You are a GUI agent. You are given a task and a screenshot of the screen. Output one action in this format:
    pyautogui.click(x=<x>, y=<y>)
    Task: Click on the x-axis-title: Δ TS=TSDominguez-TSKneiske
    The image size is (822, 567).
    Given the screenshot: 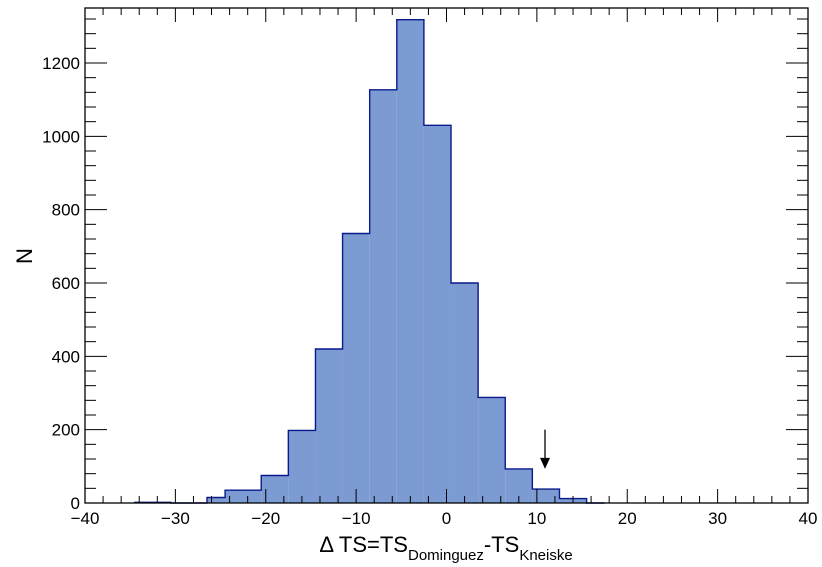 What is the action you would take?
    pyautogui.click(x=445, y=548)
    